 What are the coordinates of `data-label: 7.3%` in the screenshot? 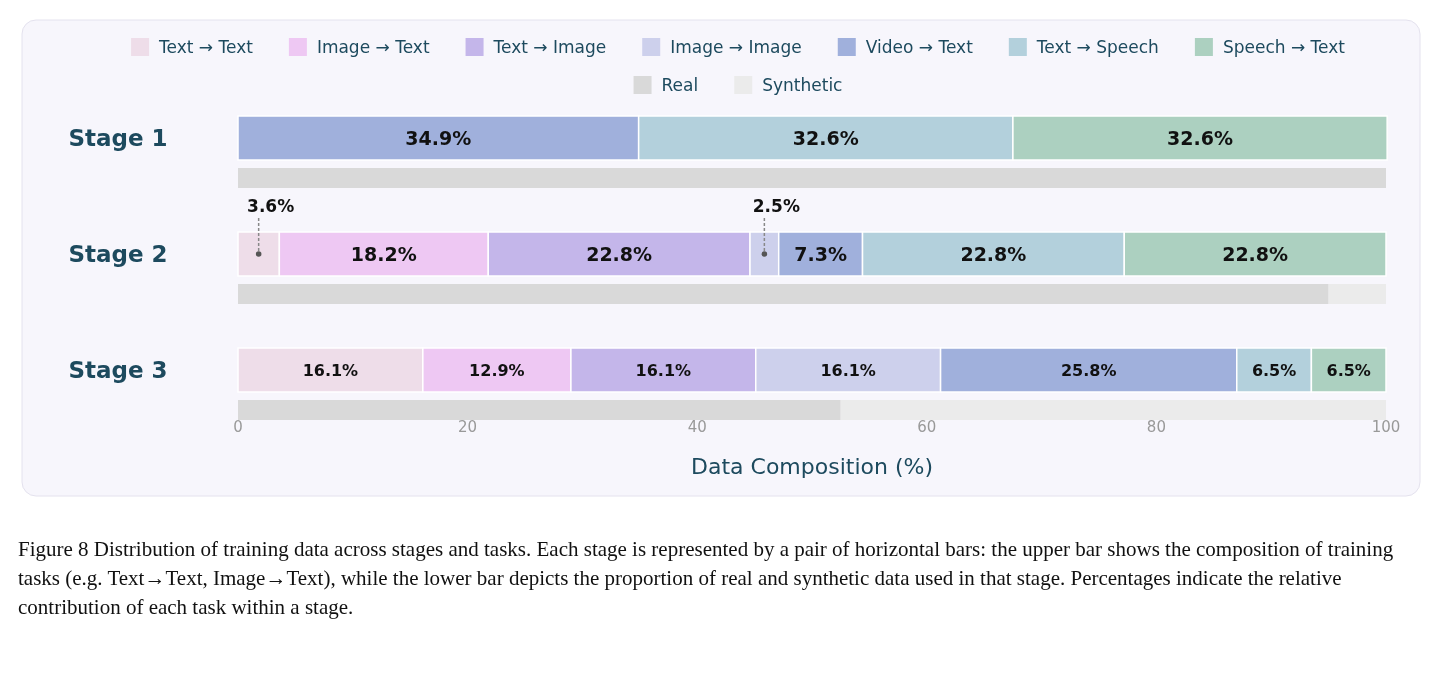 It's located at (820, 253).